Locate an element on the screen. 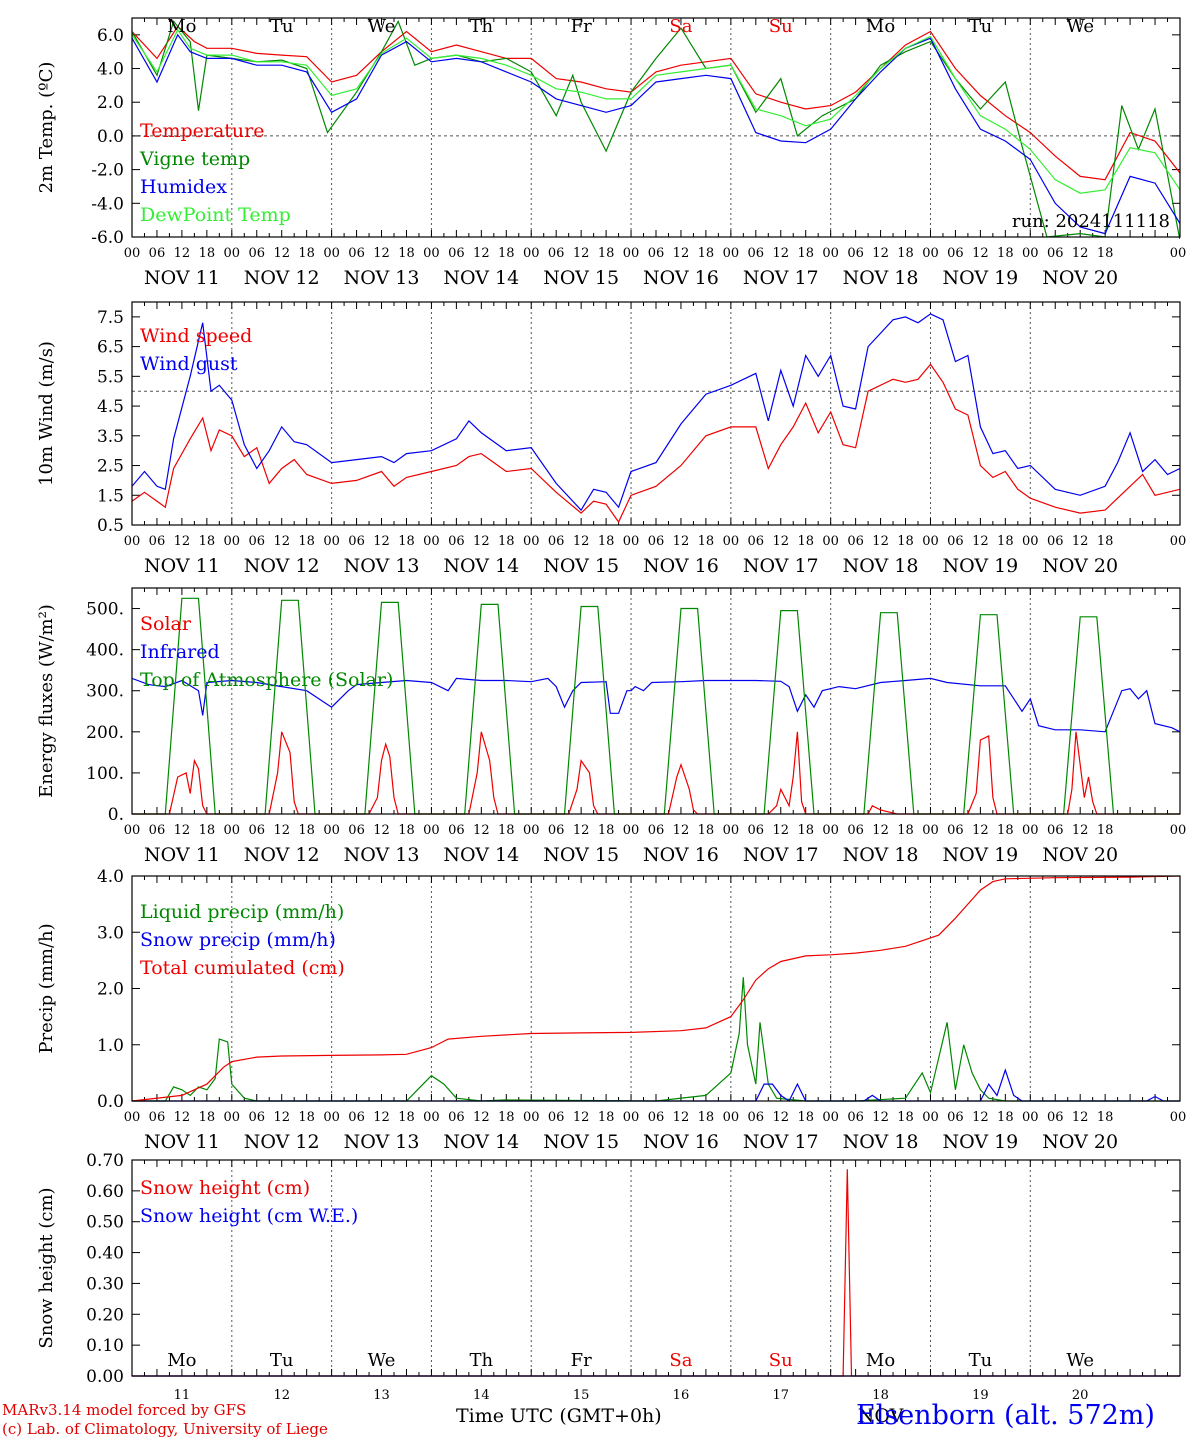 The width and height of the screenshot is (1194, 1440). legend-entry: Vigne temp is located at coordinates (194, 159).